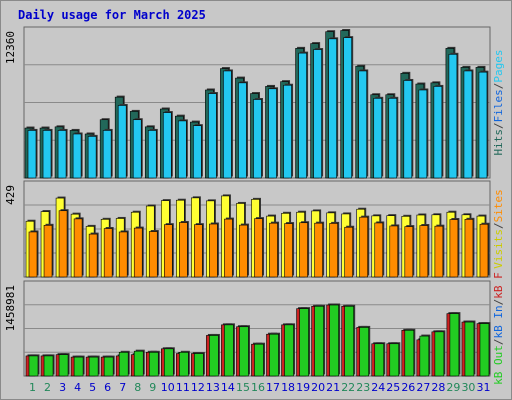 The height and width of the screenshot is (400, 512). Describe the element at coordinates (107, 387) in the screenshot. I see `day-label: 6` at that location.